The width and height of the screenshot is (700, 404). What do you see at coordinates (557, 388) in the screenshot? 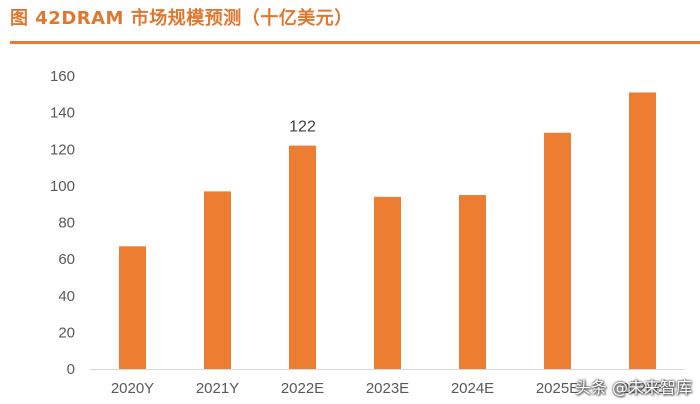
I see `x-tick-label: 2025E` at bounding box center [557, 388].